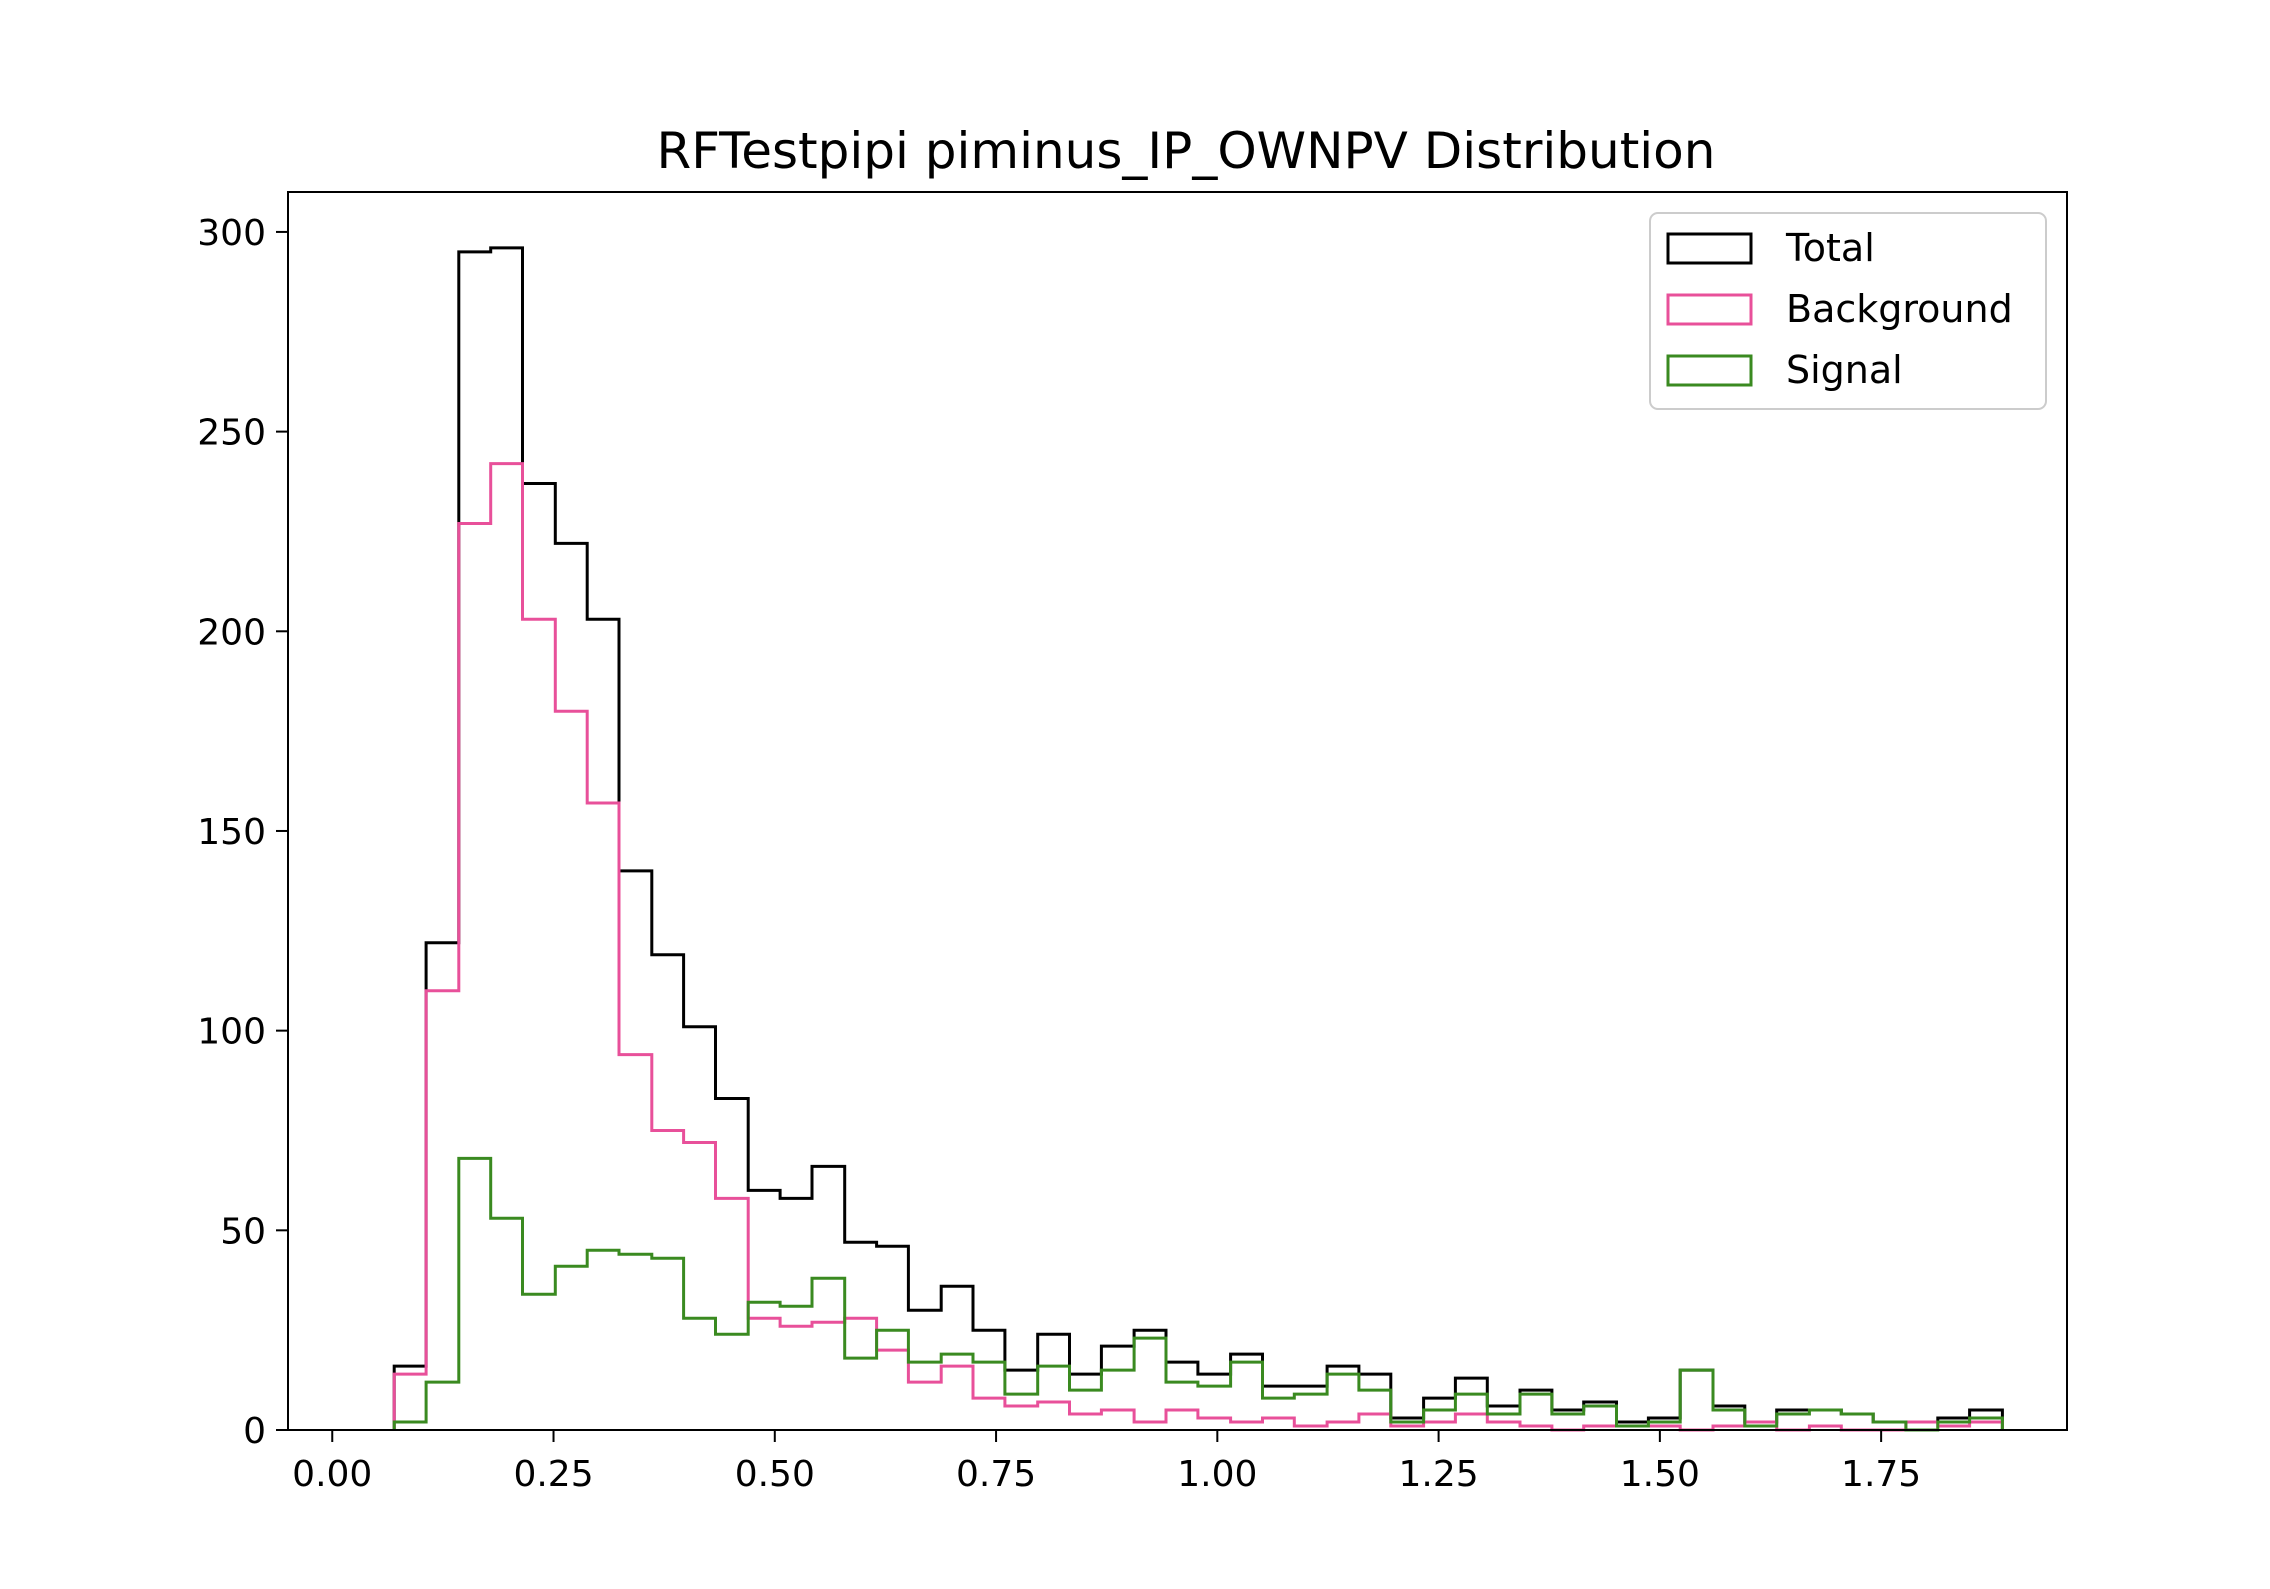 The width and height of the screenshot is (2270, 1589). What do you see at coordinates (231, 233) in the screenshot?
I see `y-tick-label: 300` at bounding box center [231, 233].